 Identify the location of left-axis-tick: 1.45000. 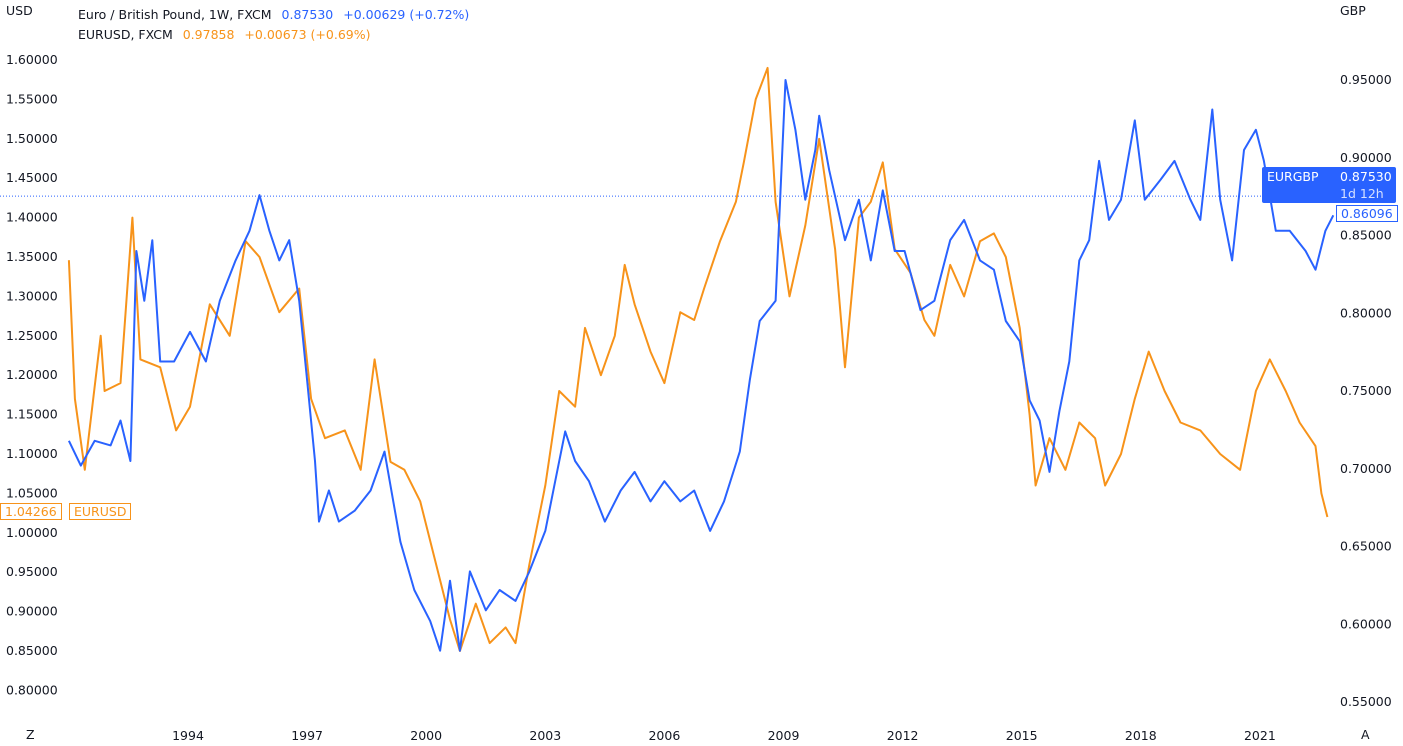
(32, 177).